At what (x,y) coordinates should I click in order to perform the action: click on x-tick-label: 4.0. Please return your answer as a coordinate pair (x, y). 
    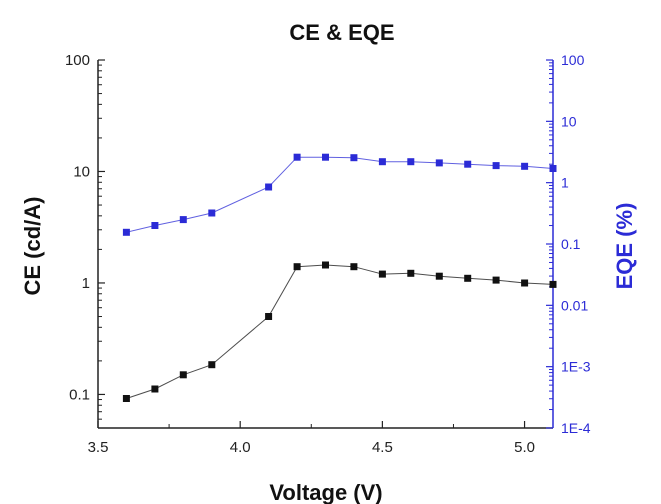
    Looking at the image, I should click on (240, 447).